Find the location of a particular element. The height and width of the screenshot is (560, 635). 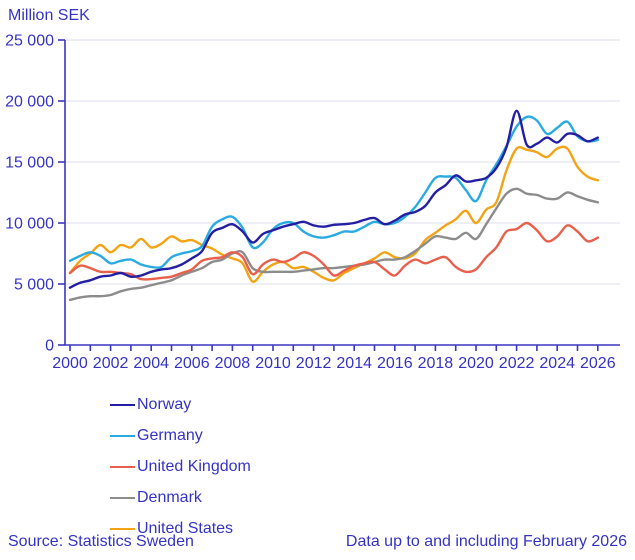

x-tick-label: 2022 is located at coordinates (517, 363).